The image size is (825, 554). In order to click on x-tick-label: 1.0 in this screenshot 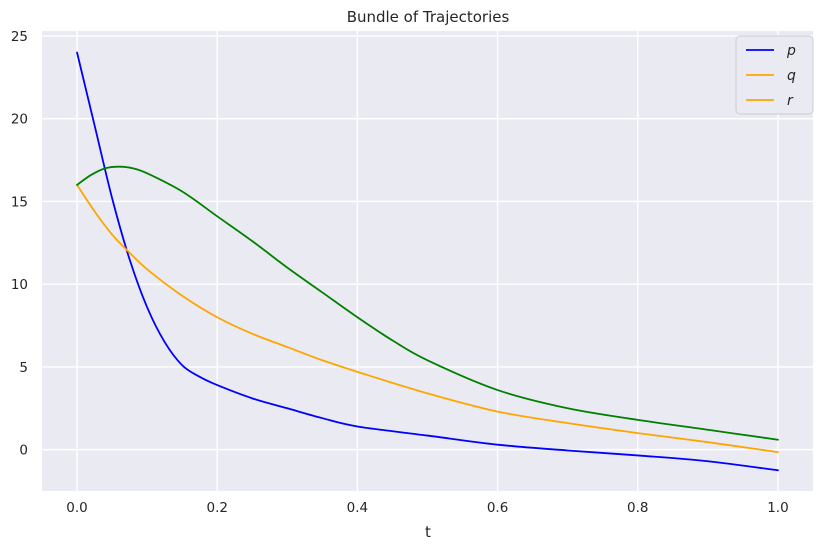, I will do `click(777, 508)`.